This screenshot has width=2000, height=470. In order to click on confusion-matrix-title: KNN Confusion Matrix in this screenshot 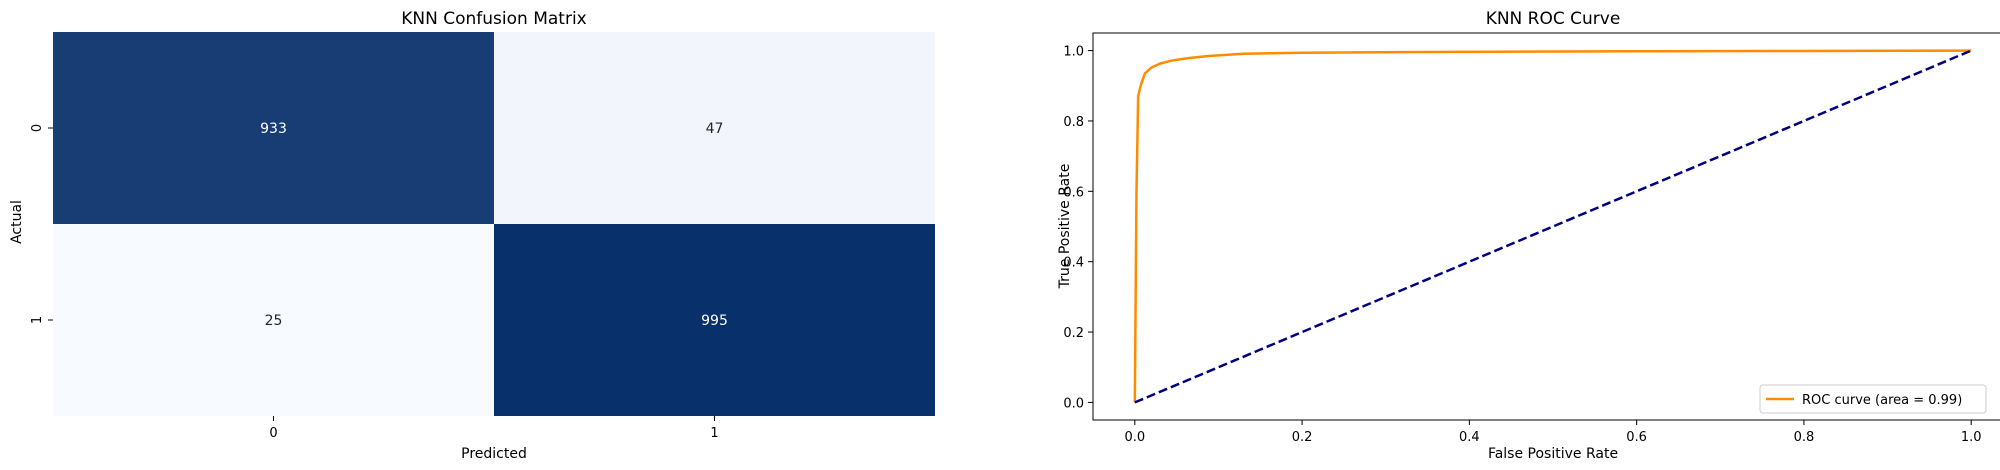, I will do `click(493, 19)`.